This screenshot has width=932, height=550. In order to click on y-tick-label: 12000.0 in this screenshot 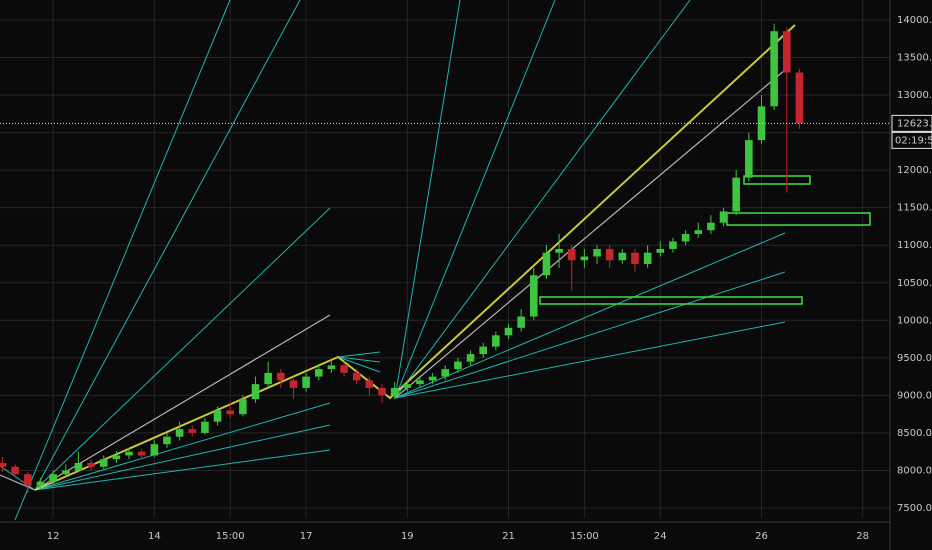, I will do `click(914, 170)`.